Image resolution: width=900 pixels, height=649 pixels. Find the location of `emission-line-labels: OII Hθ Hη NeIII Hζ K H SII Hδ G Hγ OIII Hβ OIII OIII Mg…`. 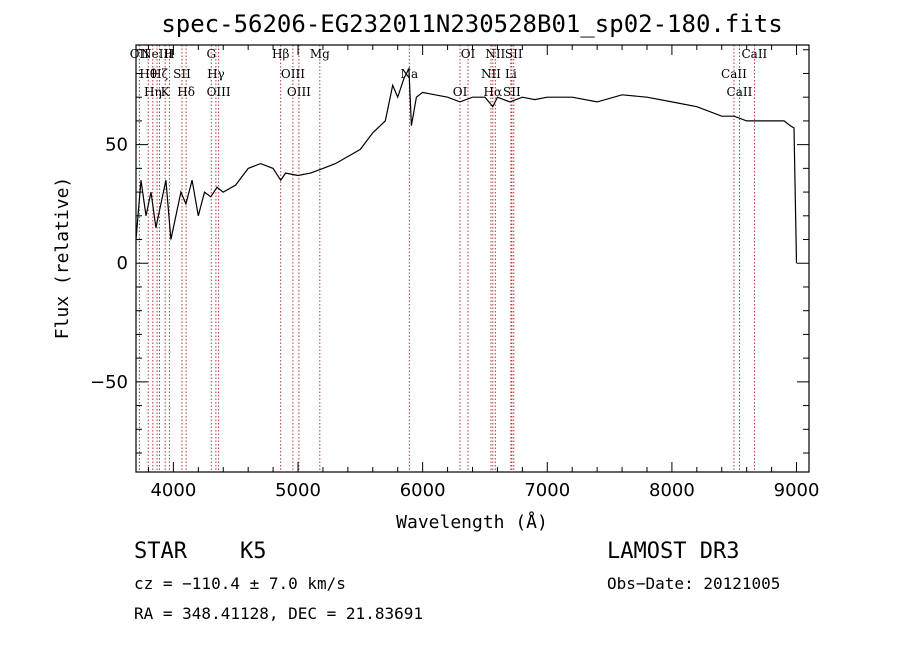

emission-line-labels: OII Hθ Hη NeIII Hζ K H SII Hδ G Hγ OIII Hβ OIII OIII Mg… is located at coordinates (449, 73).